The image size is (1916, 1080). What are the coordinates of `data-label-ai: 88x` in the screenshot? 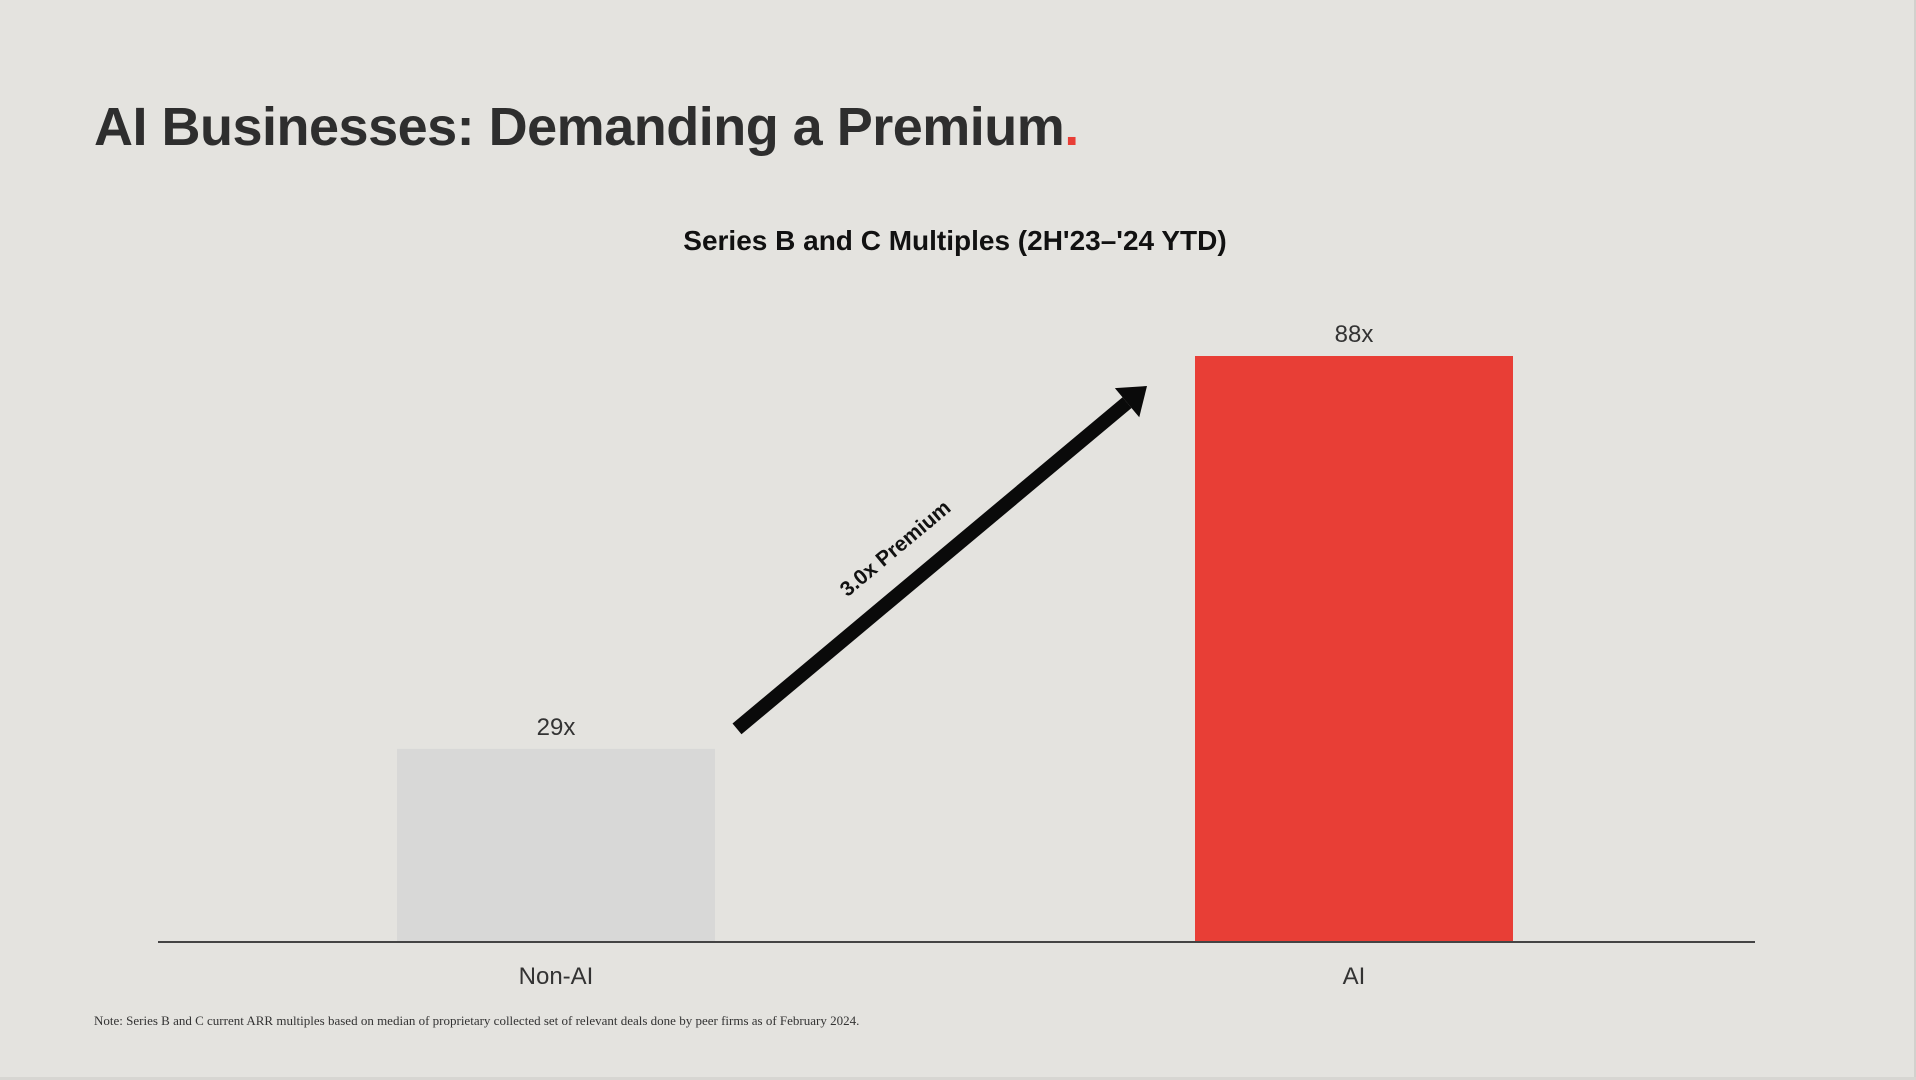 It's located at (1354, 334).